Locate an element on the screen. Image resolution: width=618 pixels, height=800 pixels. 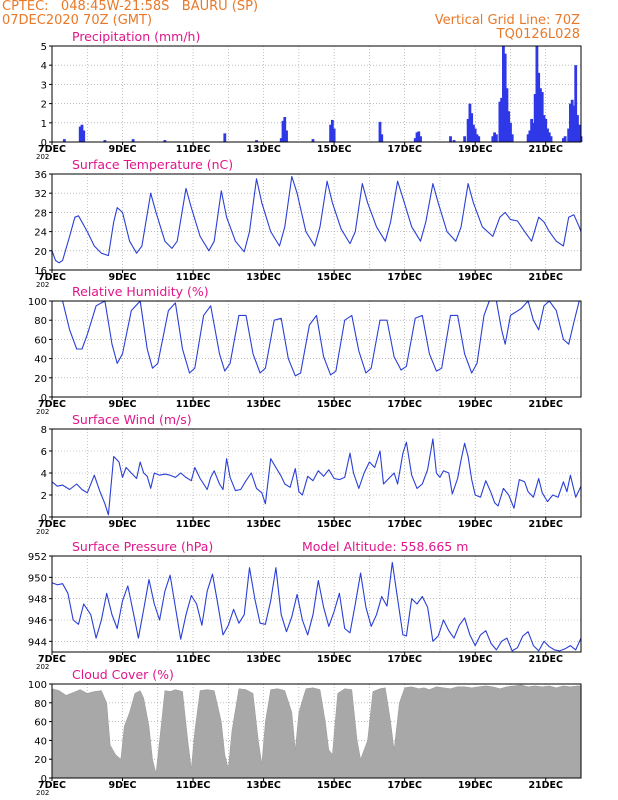
y-tick-label: 28 is located at coordinates (40, 213).